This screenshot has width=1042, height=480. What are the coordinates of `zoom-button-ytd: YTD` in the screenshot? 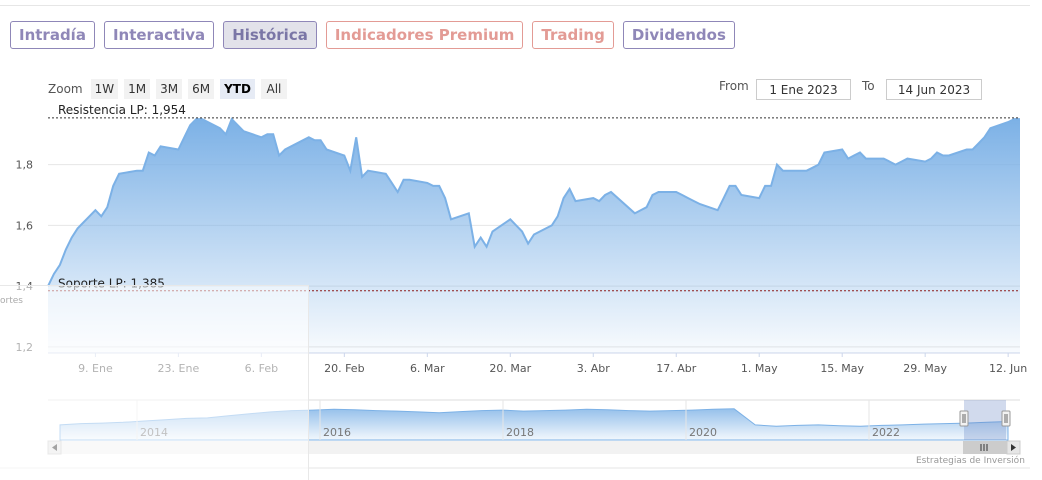 It's located at (237, 89).